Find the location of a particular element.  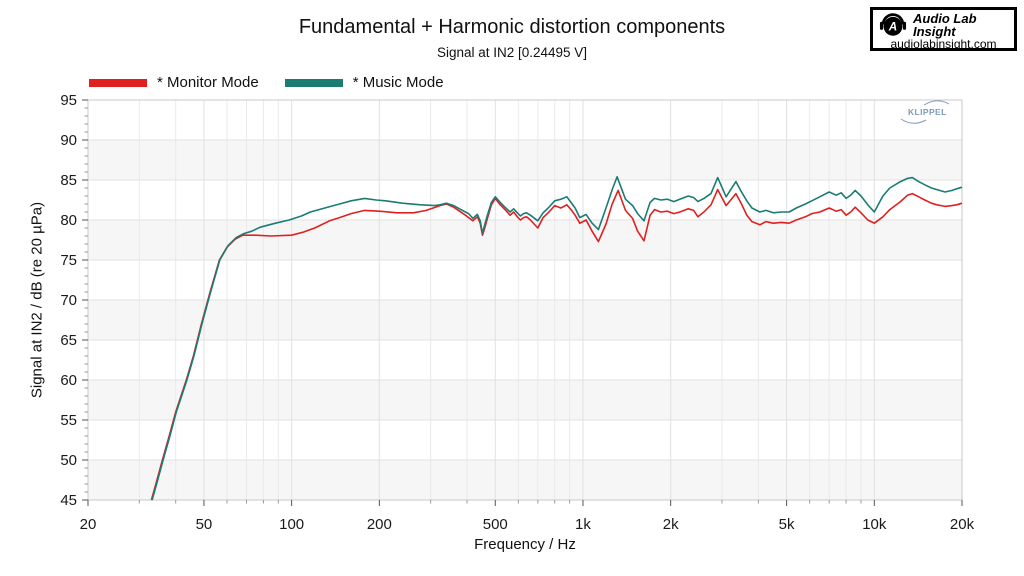

legend-label-1: * Music Mode is located at coordinates (398, 82).